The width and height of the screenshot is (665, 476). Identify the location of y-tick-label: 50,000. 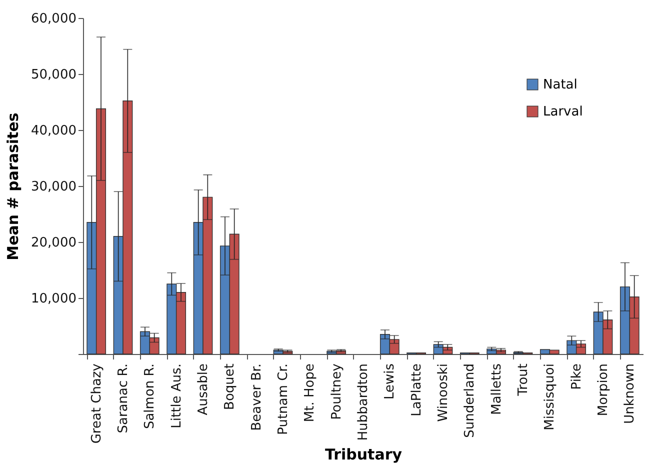
(53, 75).